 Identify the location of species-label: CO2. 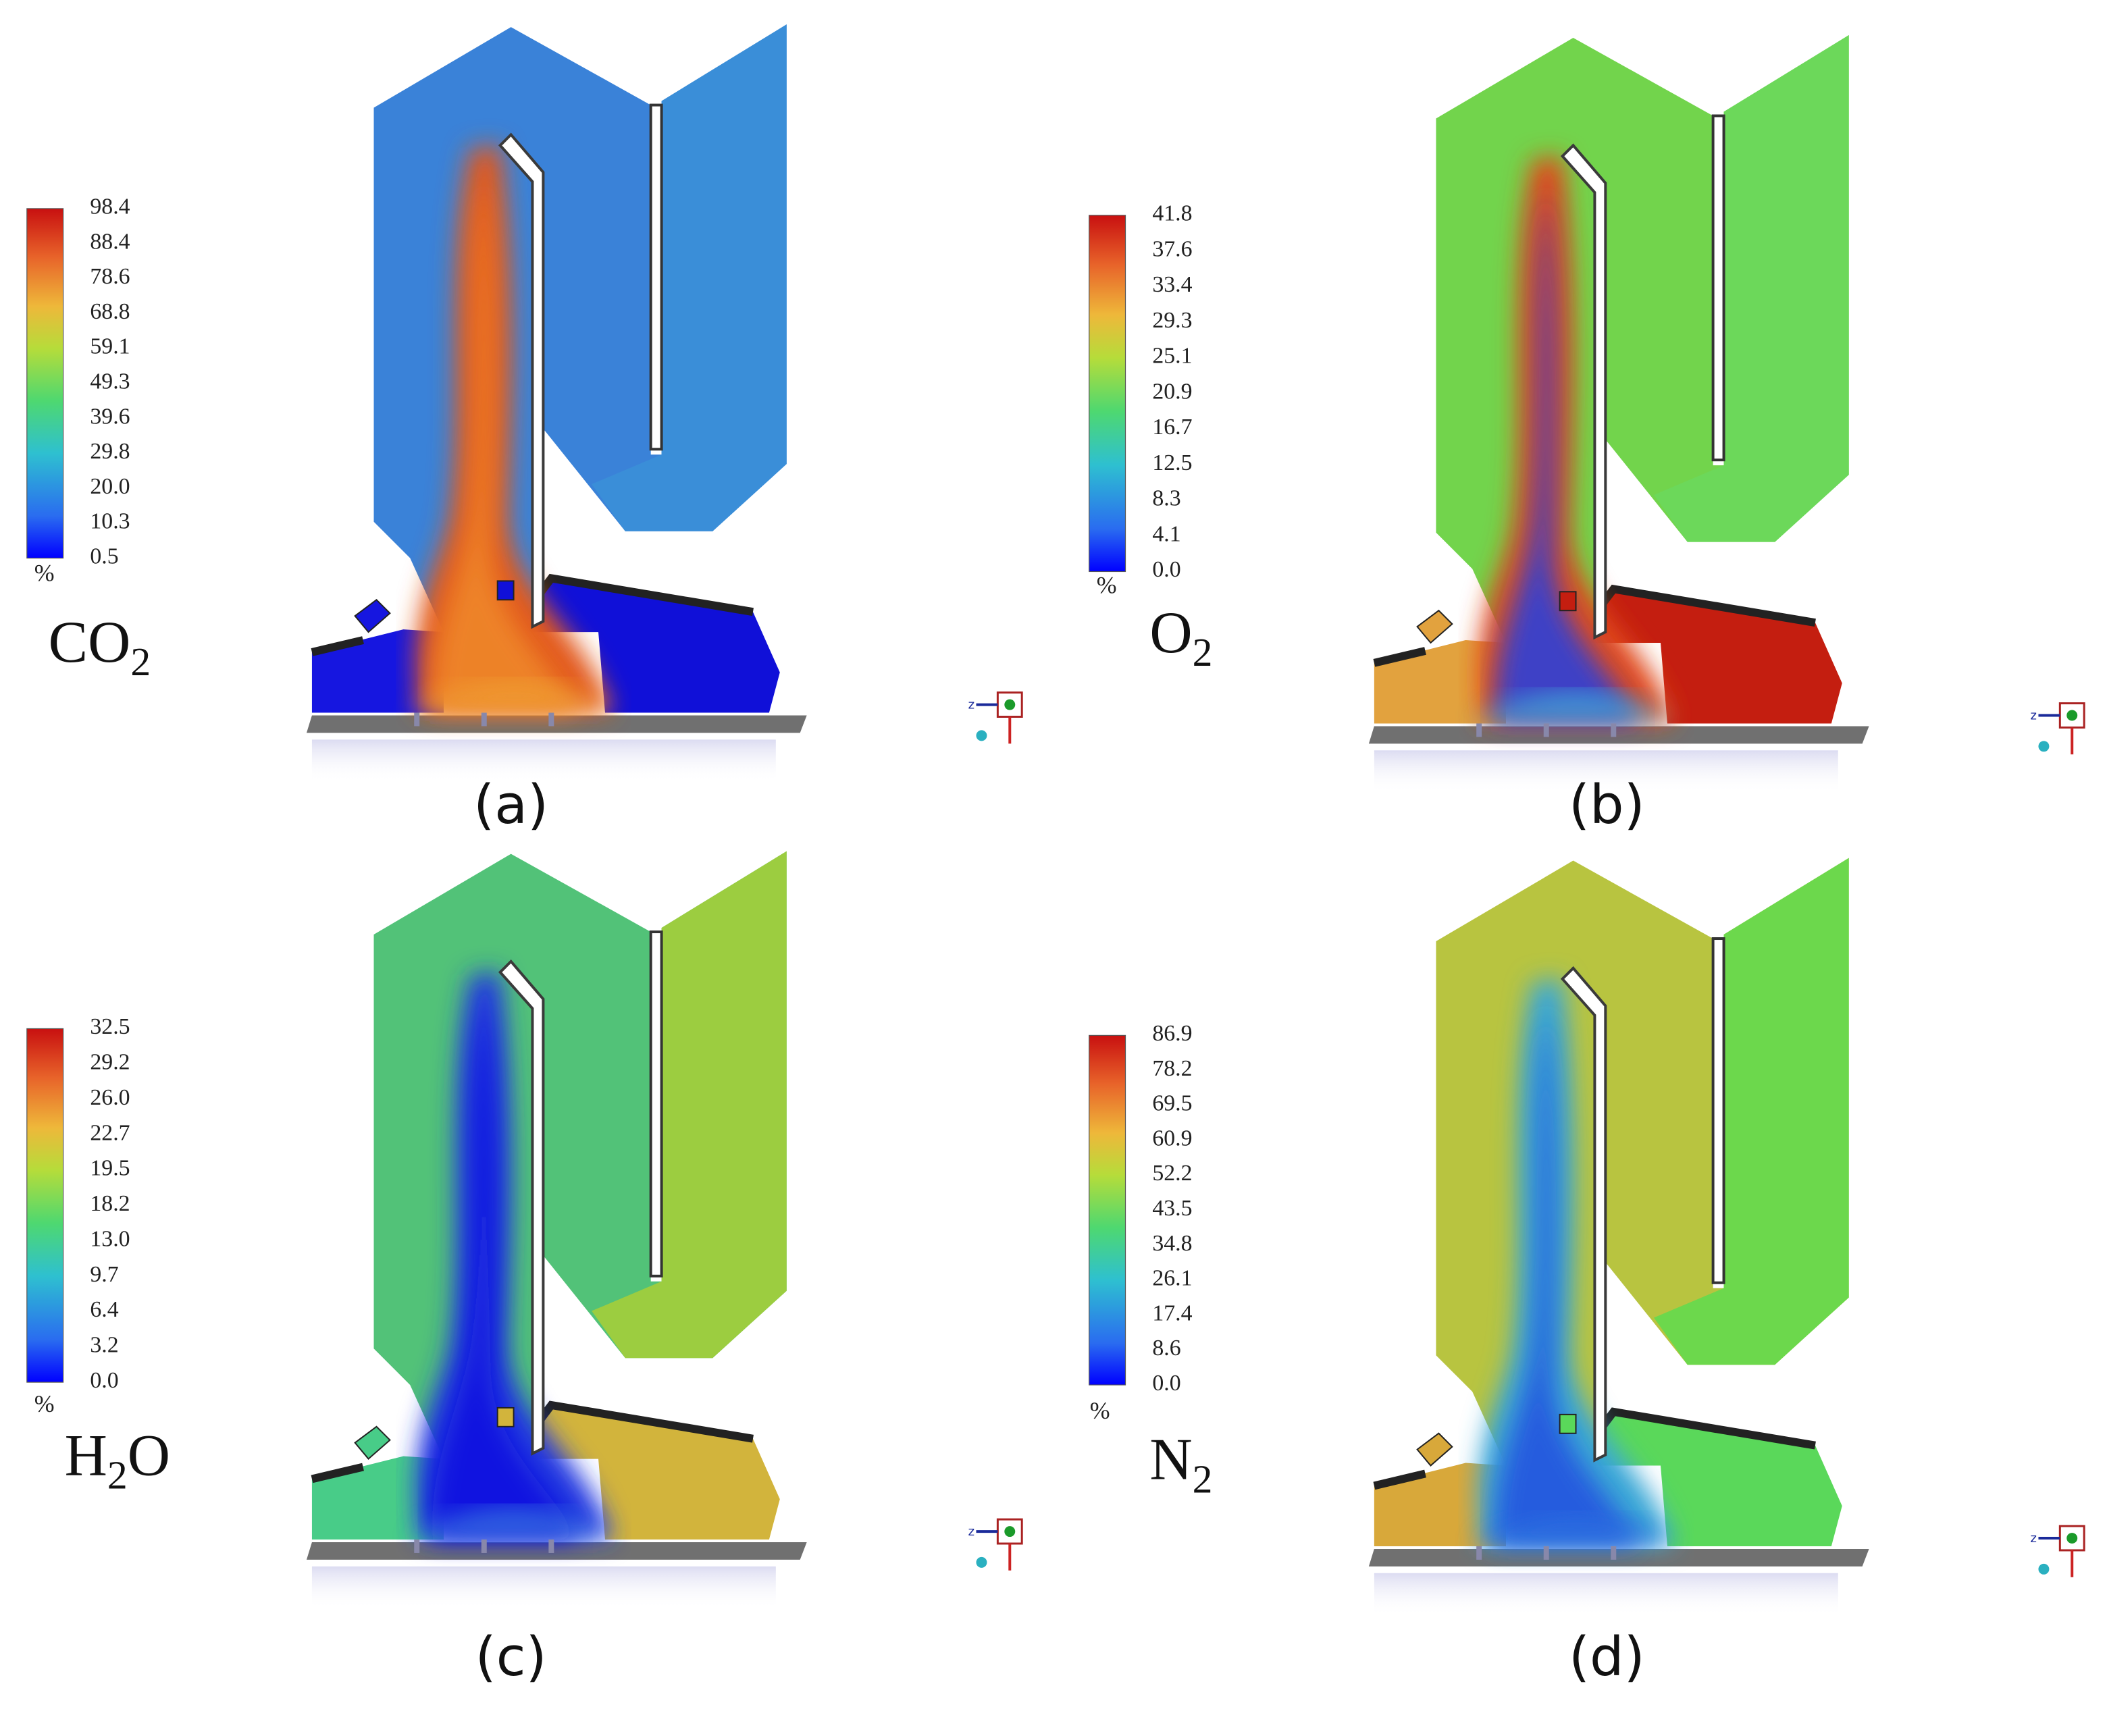
(100, 646).